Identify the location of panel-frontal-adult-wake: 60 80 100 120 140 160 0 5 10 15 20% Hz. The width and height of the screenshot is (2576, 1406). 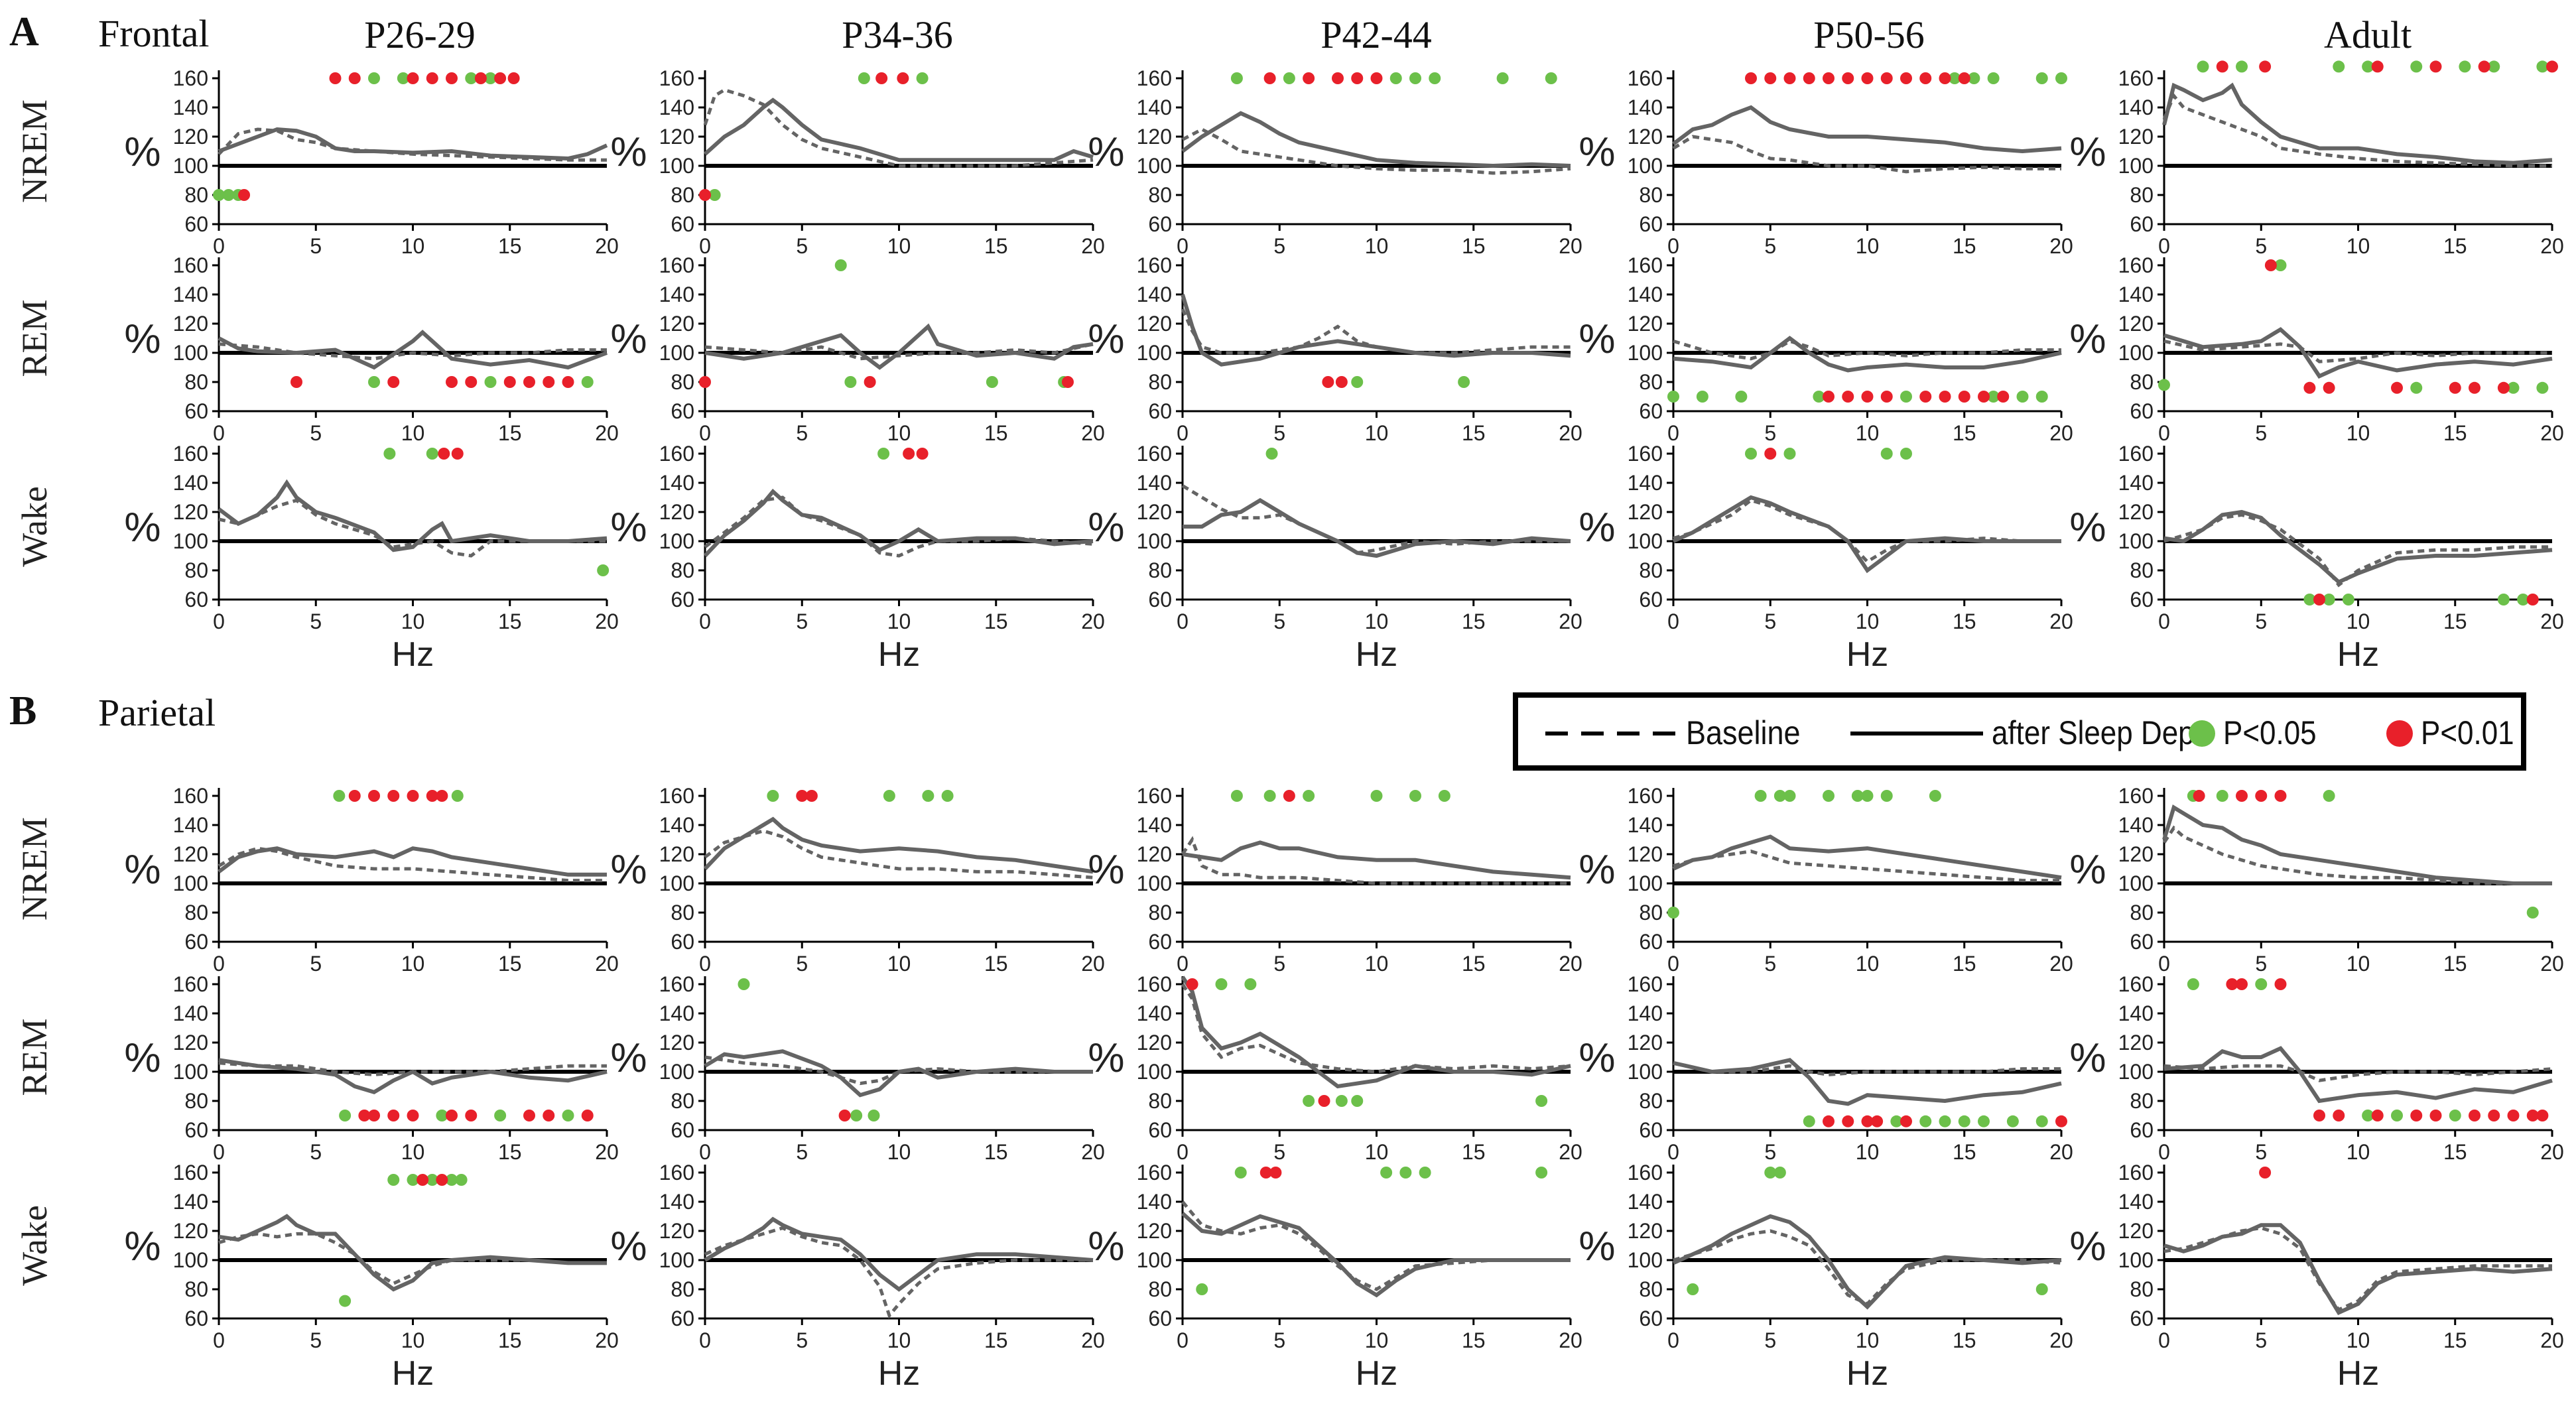
(2316, 558).